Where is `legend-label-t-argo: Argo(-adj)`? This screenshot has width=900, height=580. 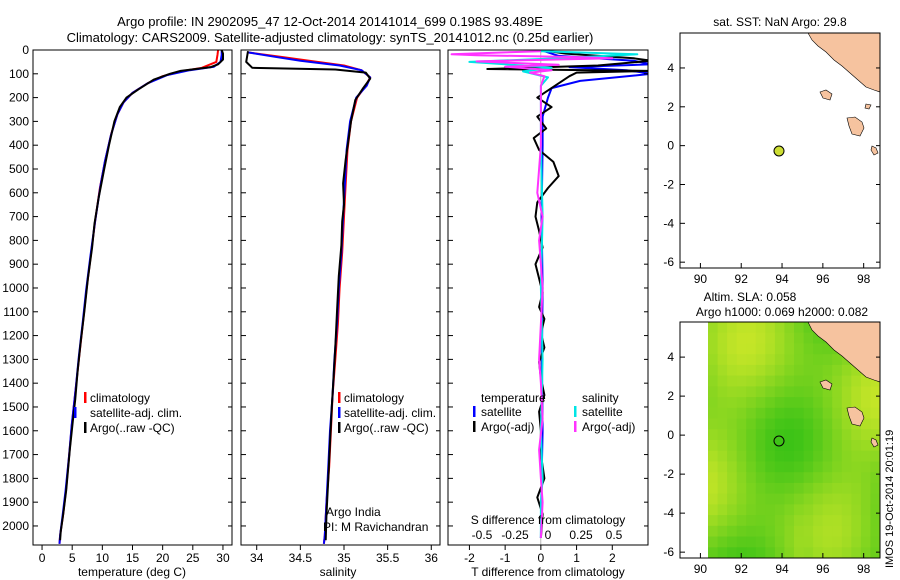
legend-label-t-argo: Argo(-adj) is located at coordinates (507, 427).